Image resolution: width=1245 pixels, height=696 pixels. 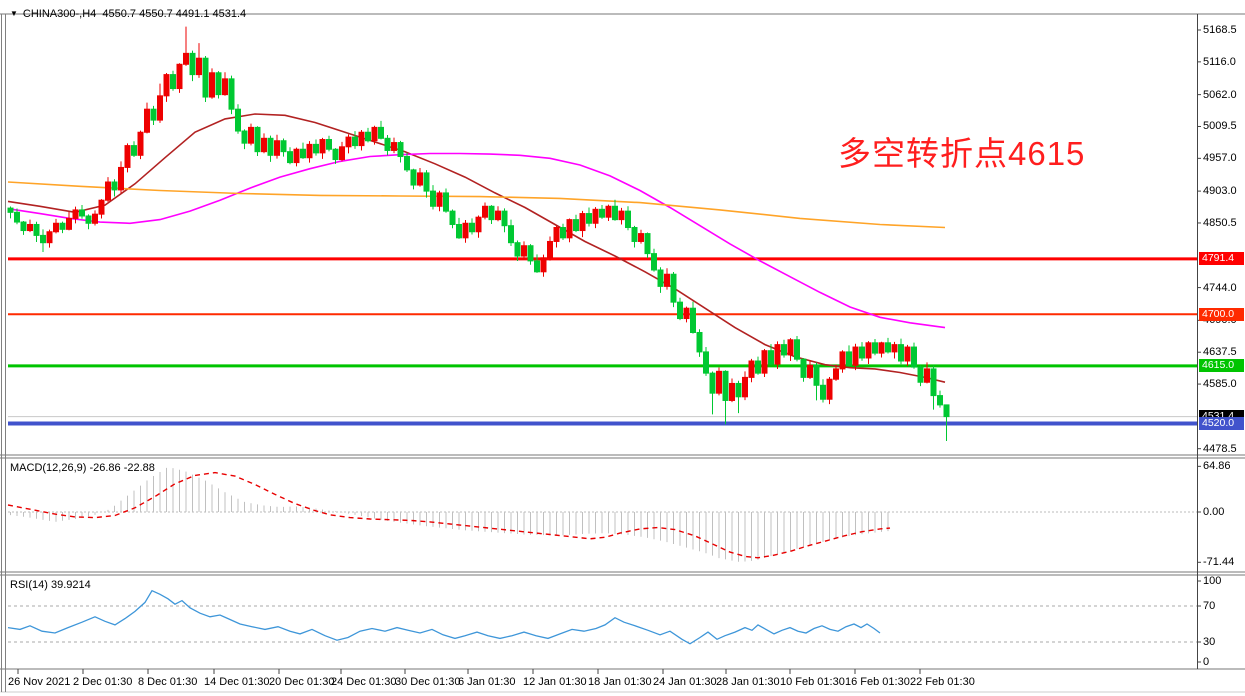 What do you see at coordinates (877, 682) in the screenshot?
I see `time-tick-label: 16 Feb 01:30` at bounding box center [877, 682].